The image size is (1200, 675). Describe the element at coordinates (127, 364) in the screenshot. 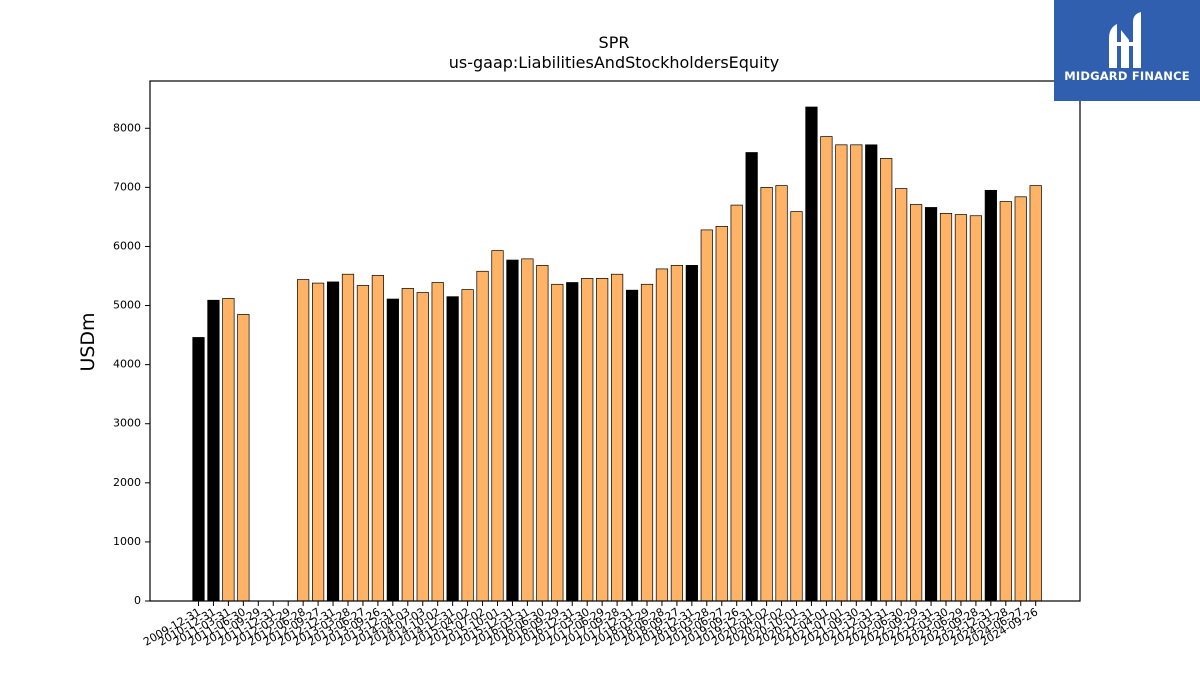

I see `y-tick-label: 4000` at that location.